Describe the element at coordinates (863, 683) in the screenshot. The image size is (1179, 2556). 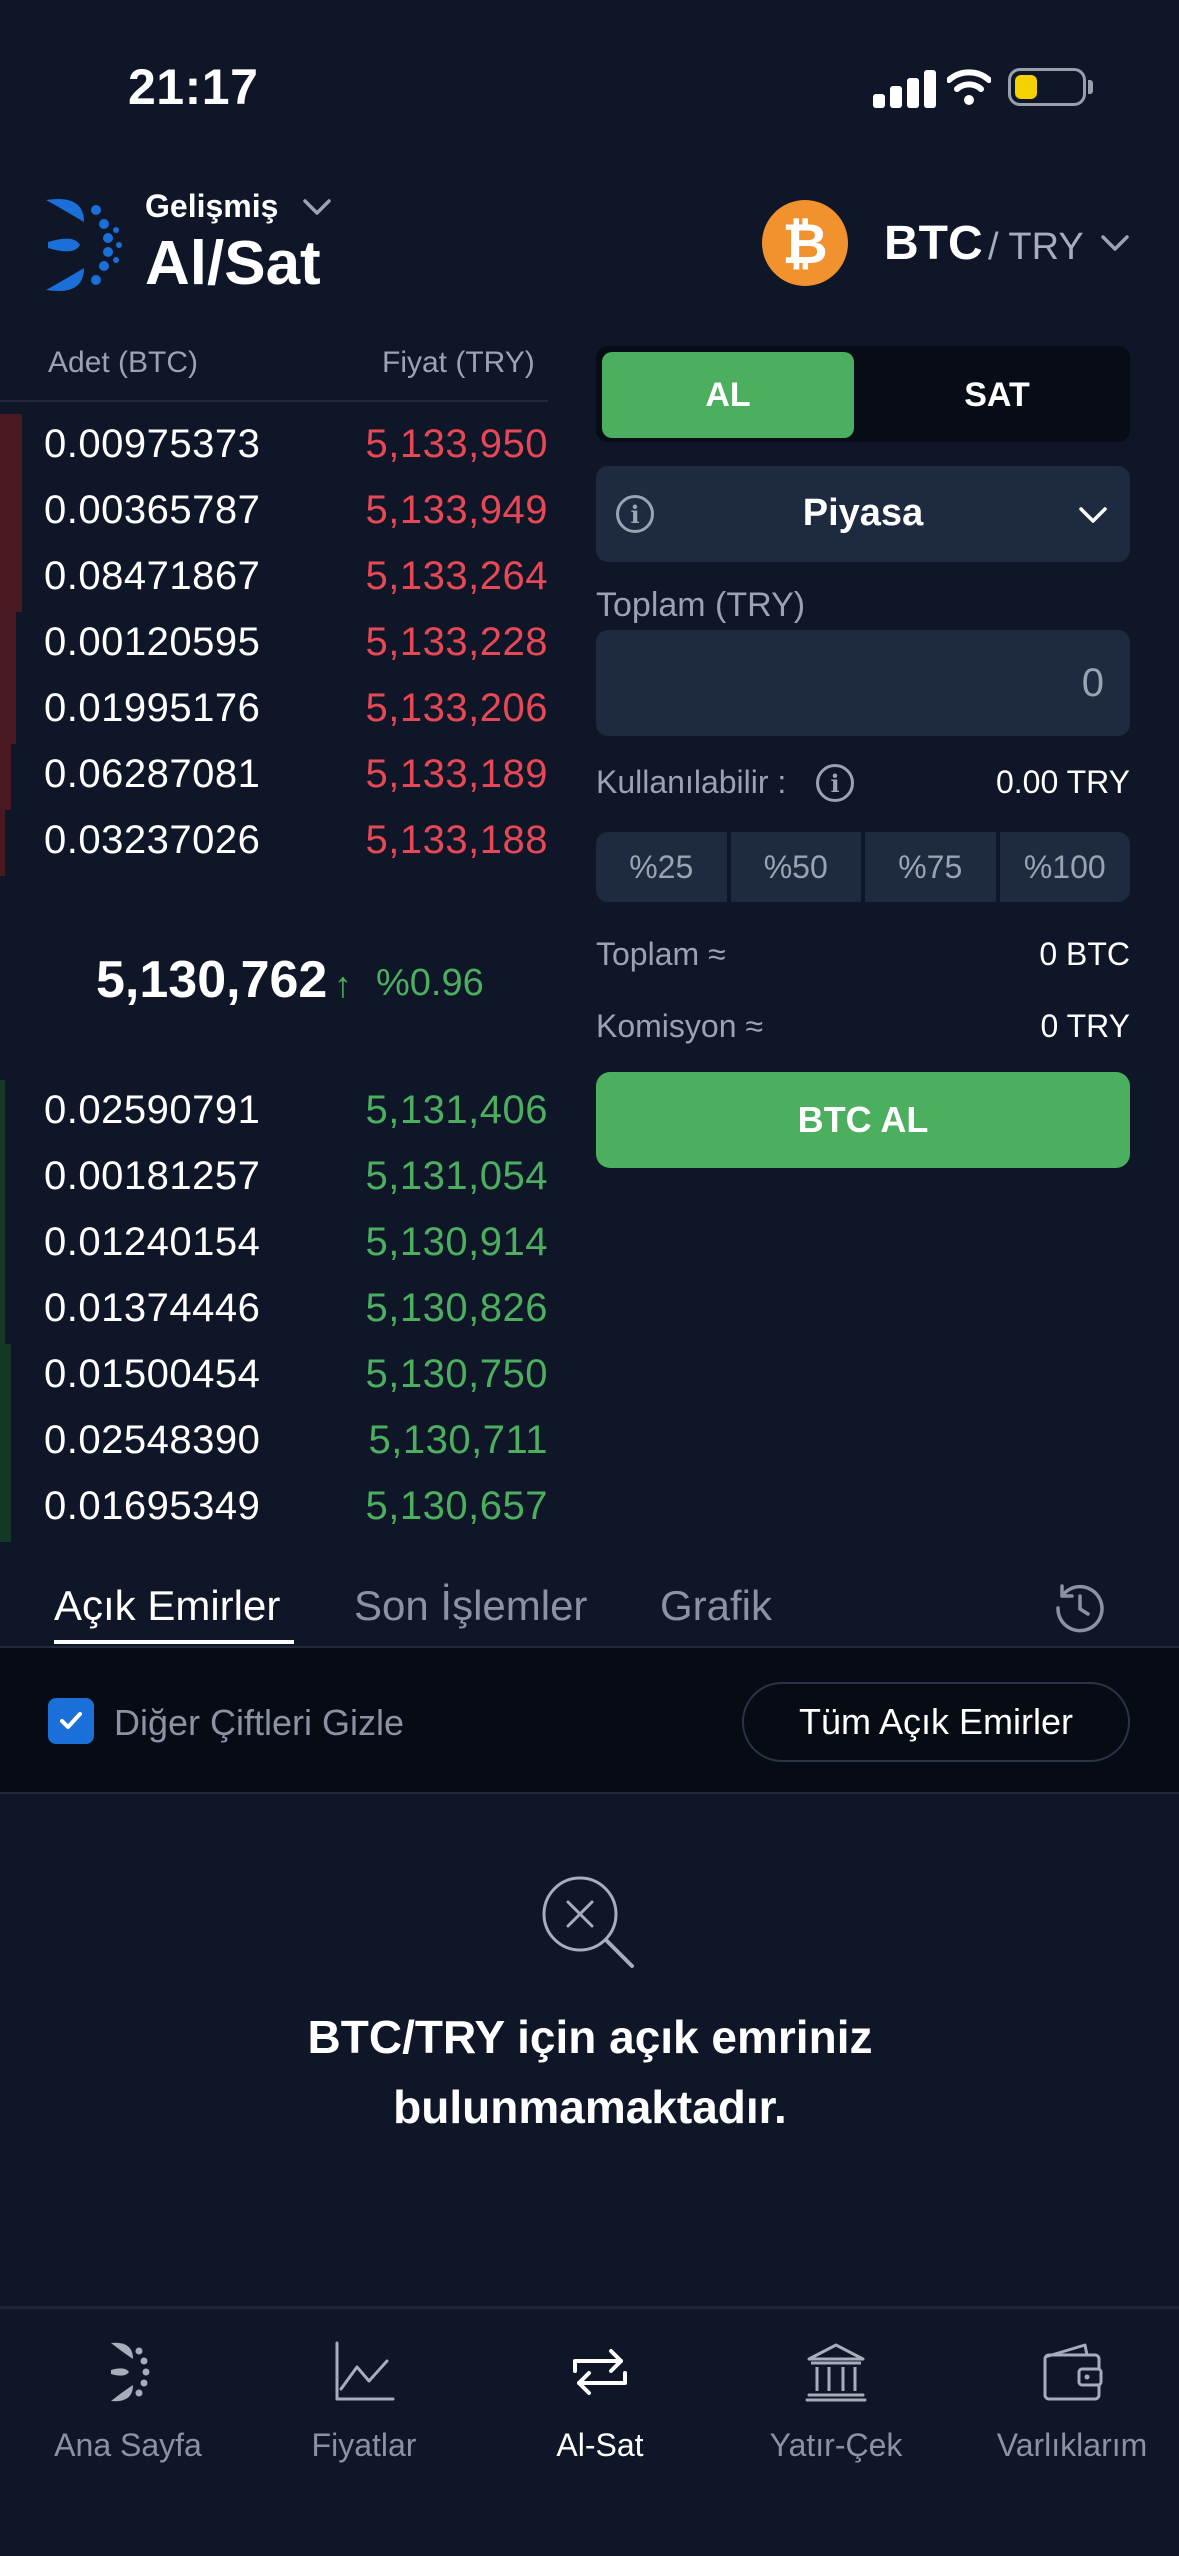
I see `total-amount-input` at that location.